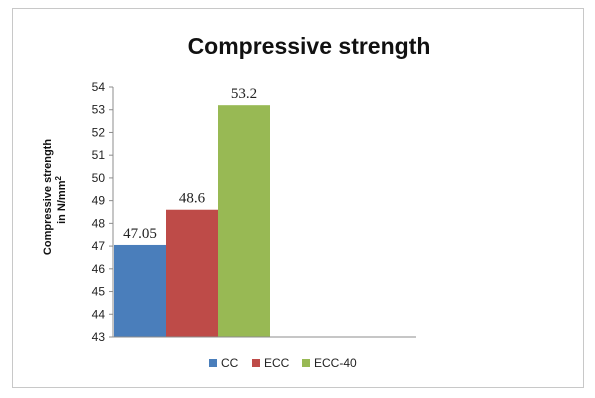 The height and width of the screenshot is (398, 595). What do you see at coordinates (61, 200) in the screenshot?
I see `y-axis-label-line2: in N/mm2` at bounding box center [61, 200].